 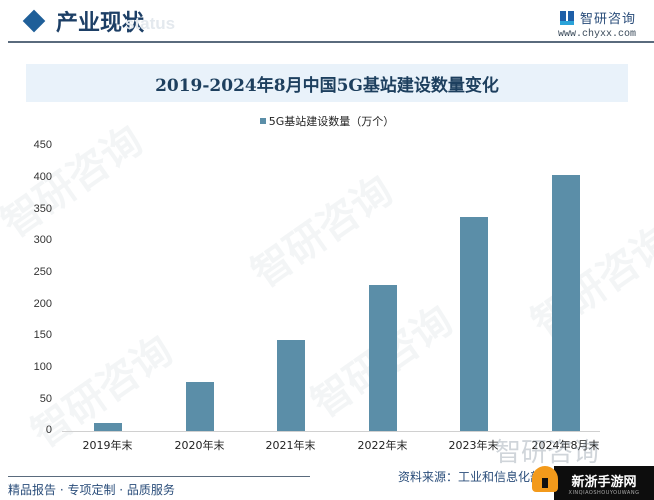 What do you see at coordinates (42, 304) in the screenshot?
I see `y-tick: 200` at bounding box center [42, 304].